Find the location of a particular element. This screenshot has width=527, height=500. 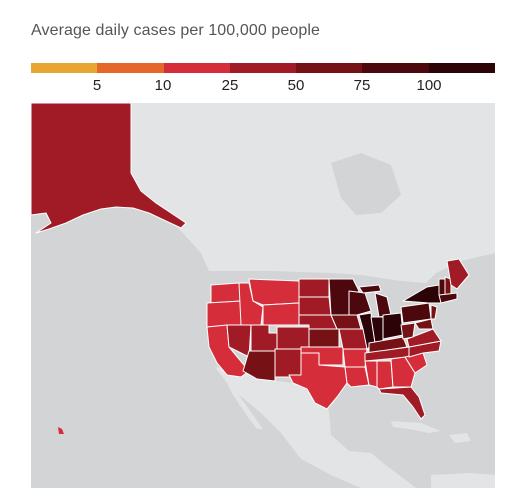

hispaniola-island is located at coordinates (460, 438).